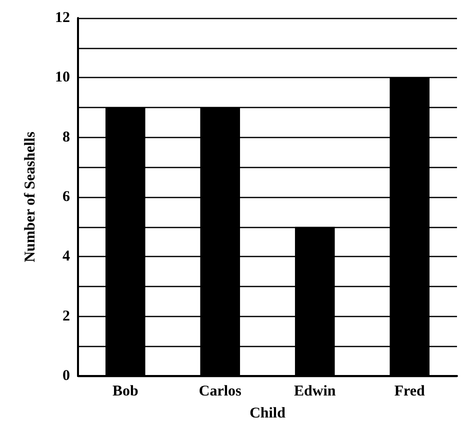 The height and width of the screenshot is (442, 467). I want to click on y-tick-label: 4, so click(66, 256).